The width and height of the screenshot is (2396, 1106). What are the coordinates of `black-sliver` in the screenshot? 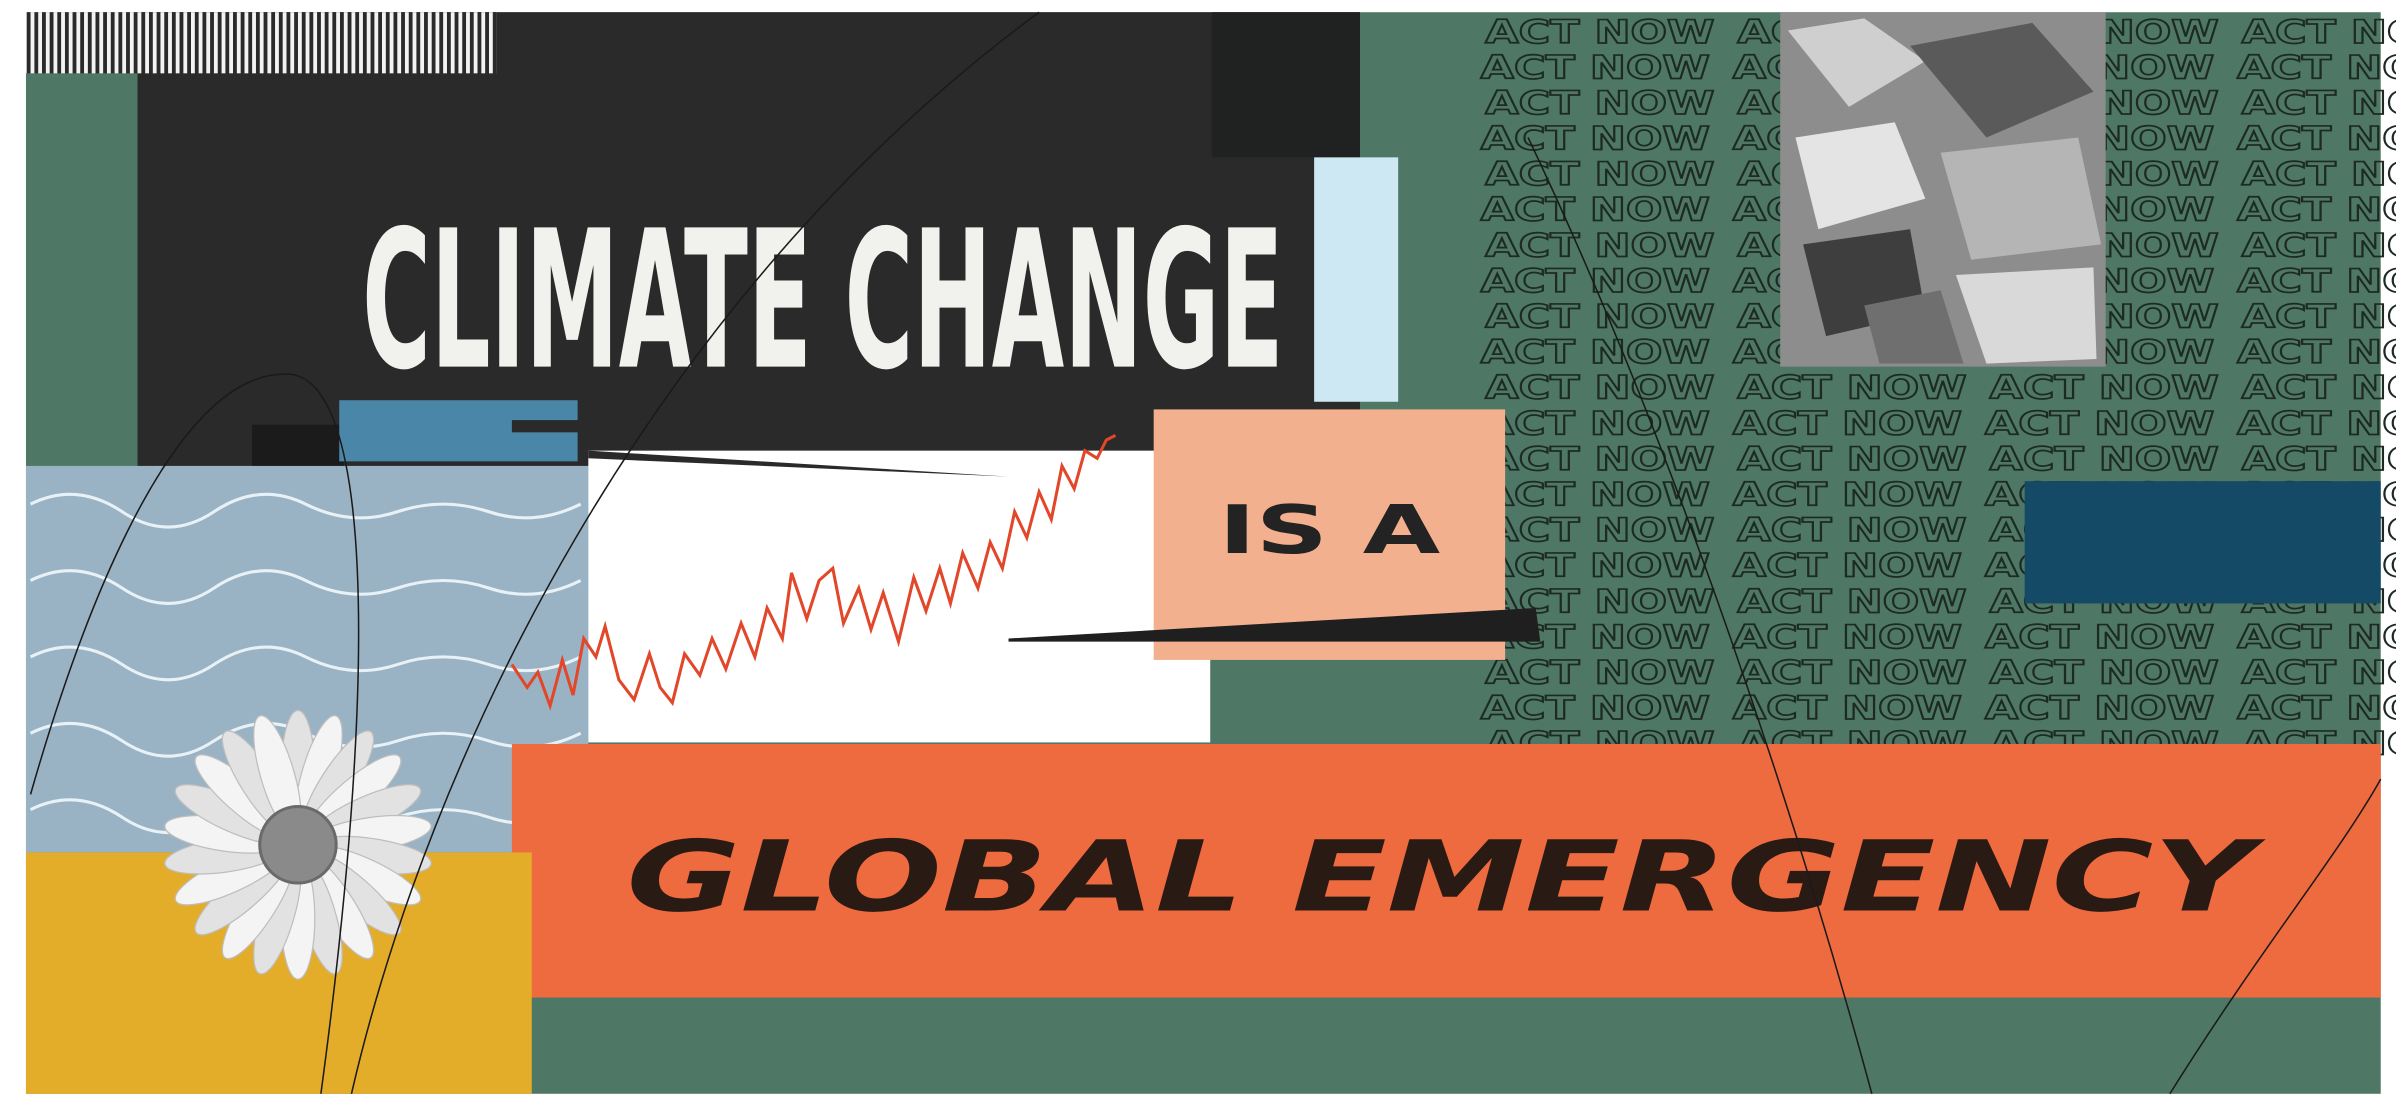 It's located at (1274, 624).